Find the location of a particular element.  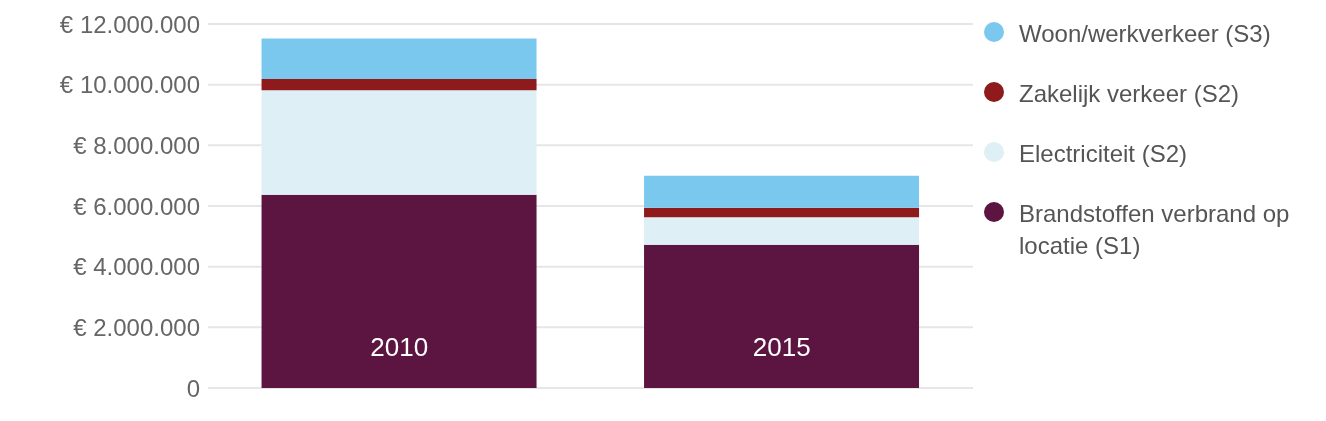

y-tick-label: € 4.000.000 is located at coordinates (136, 267).